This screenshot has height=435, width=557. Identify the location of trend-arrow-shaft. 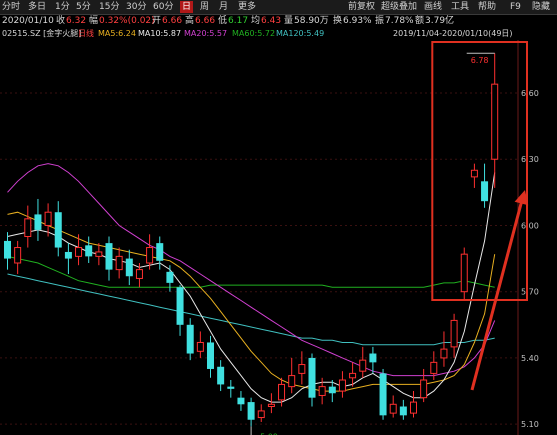
(497, 295).